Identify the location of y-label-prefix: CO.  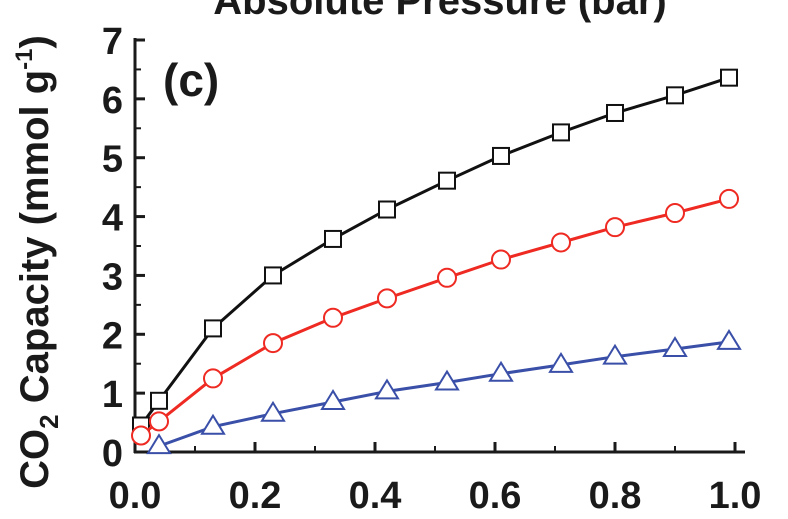
(35, 459).